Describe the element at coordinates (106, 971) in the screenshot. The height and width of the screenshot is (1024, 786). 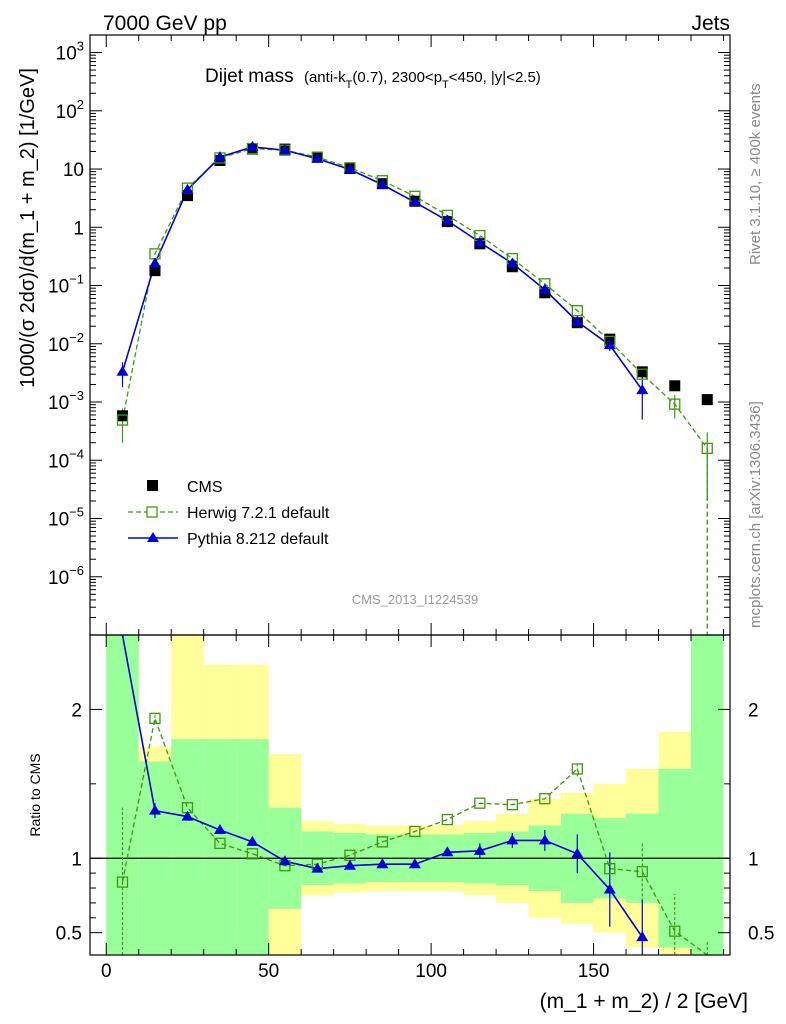
I see `xtick-label-0: 0` at that location.